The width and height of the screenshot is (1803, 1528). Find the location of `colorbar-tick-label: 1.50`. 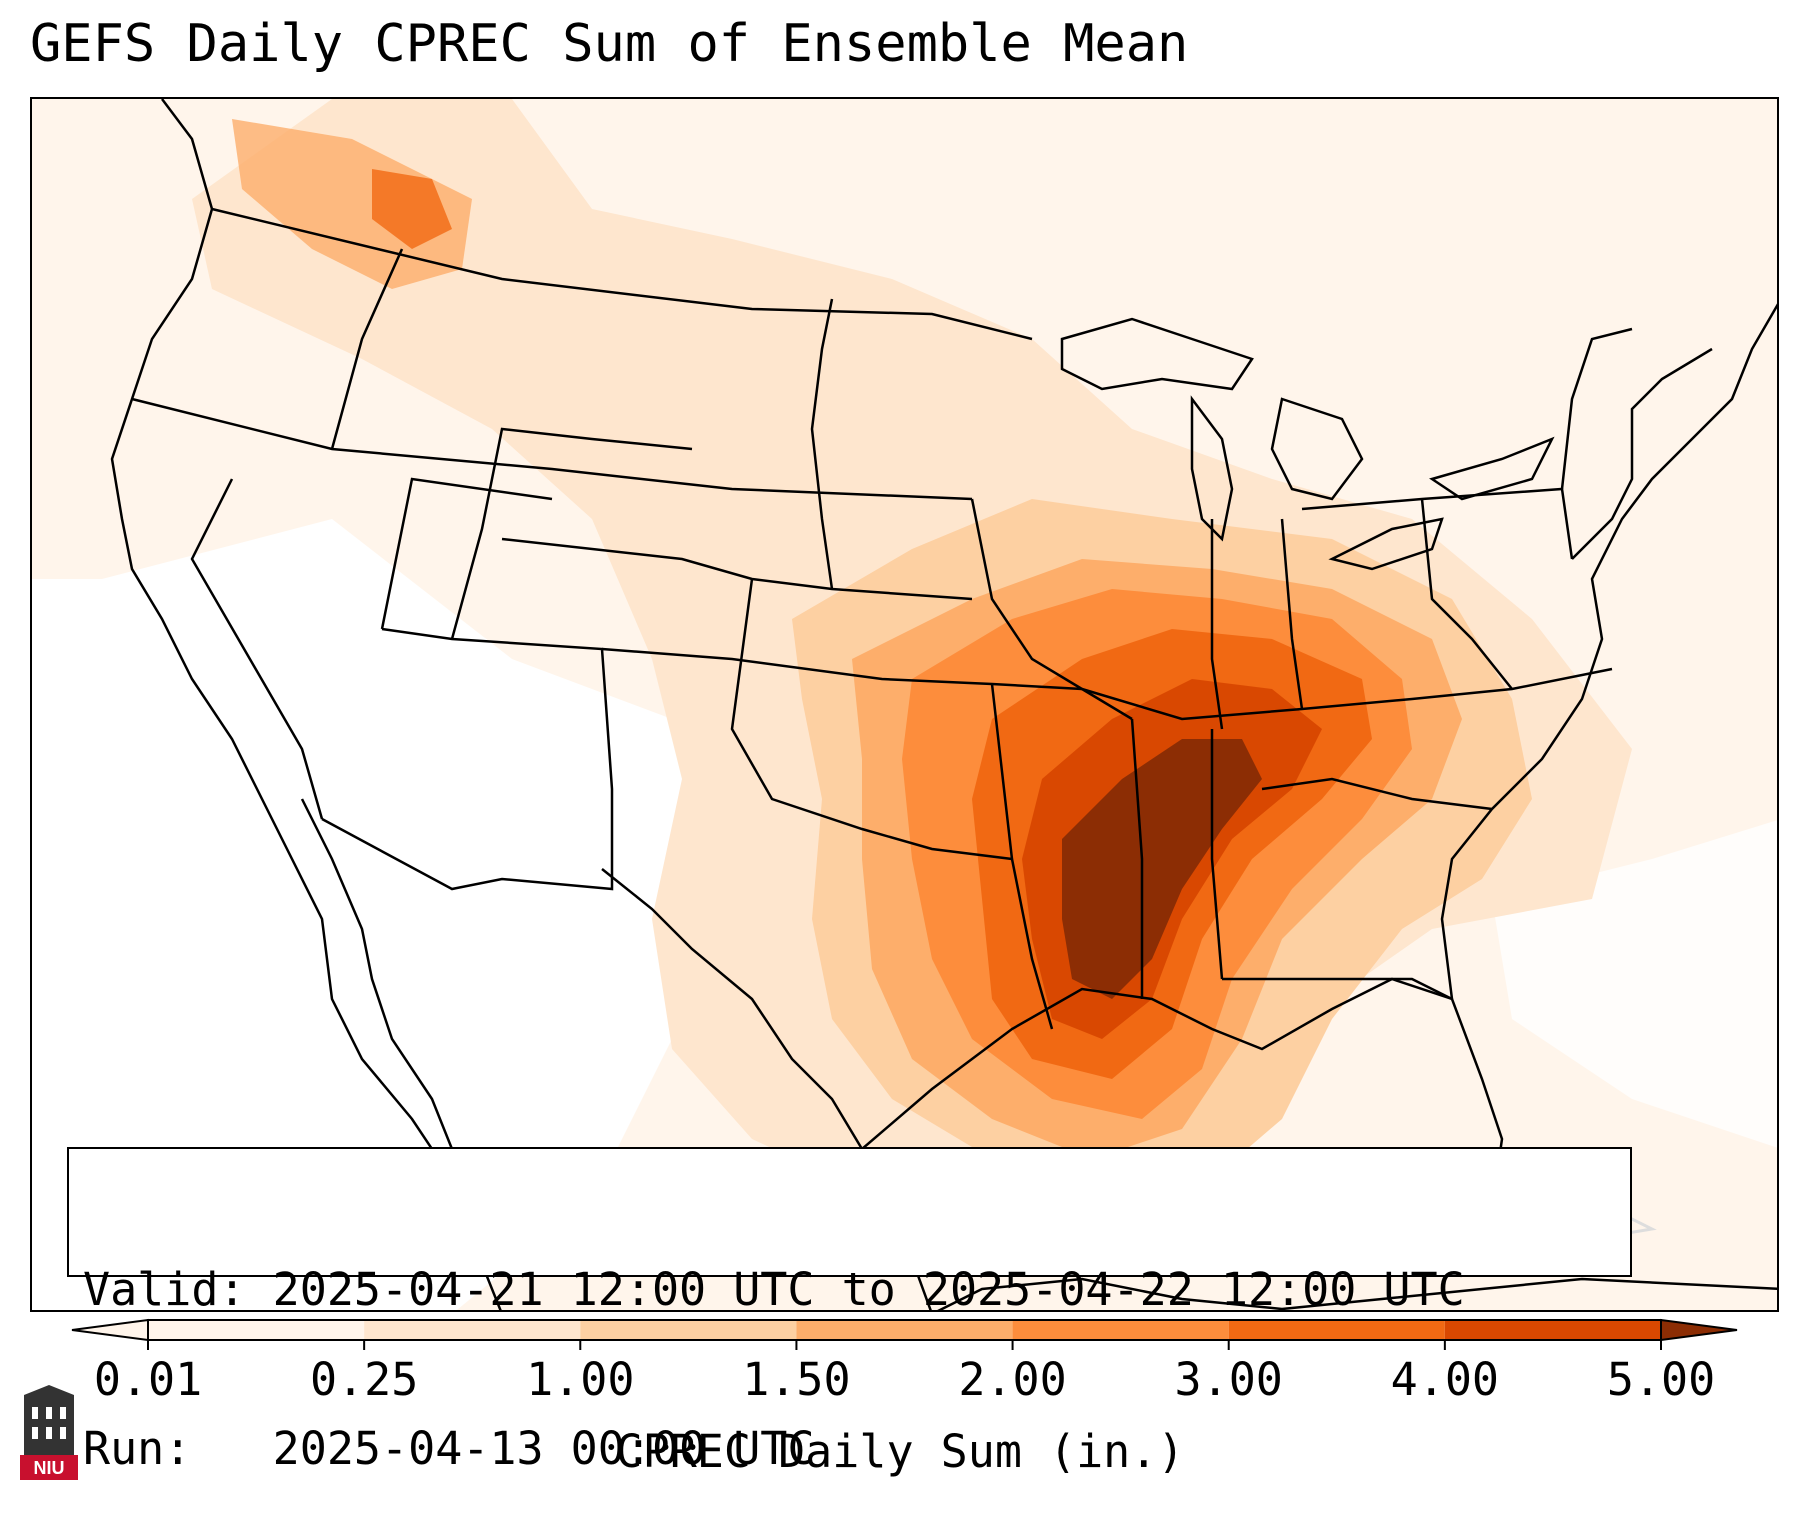

colorbar-tick-label: 1.50 is located at coordinates (796, 1379).